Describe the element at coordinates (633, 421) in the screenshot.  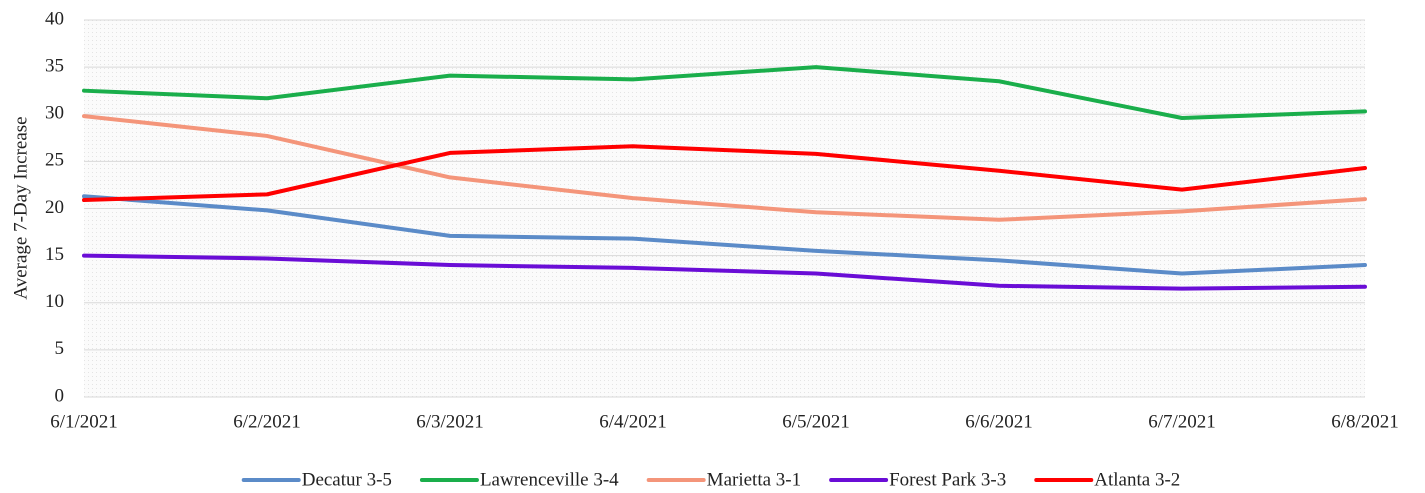
I see `x-tick-label: 6/4/2021` at that location.